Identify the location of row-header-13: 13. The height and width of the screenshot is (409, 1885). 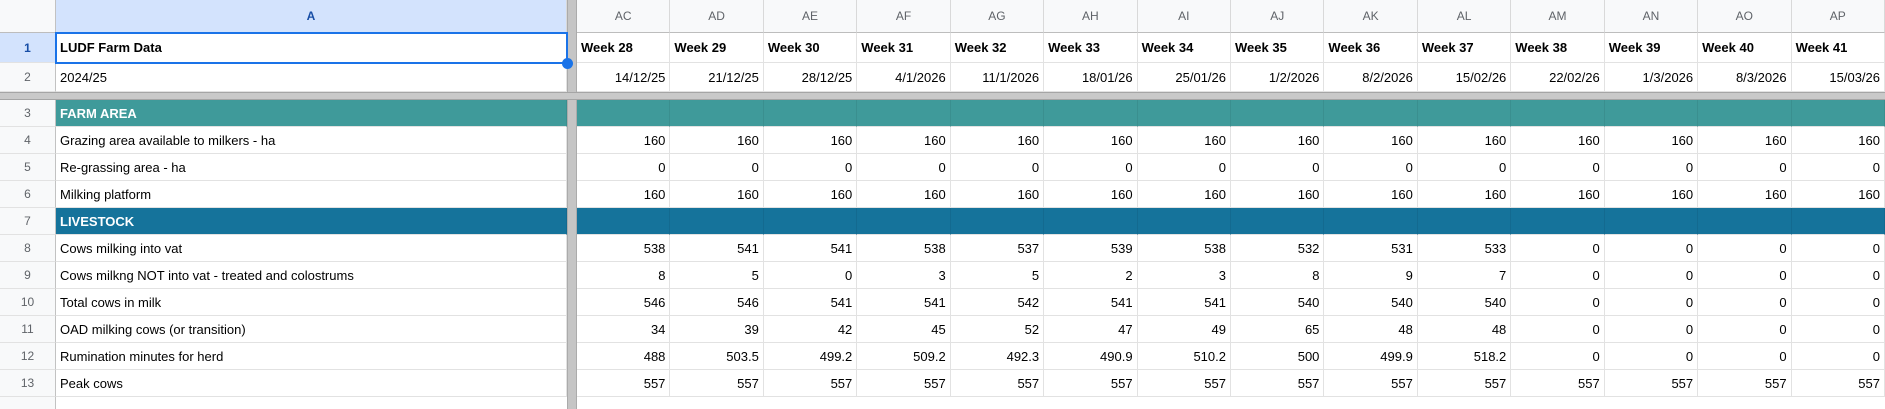
(28, 383).